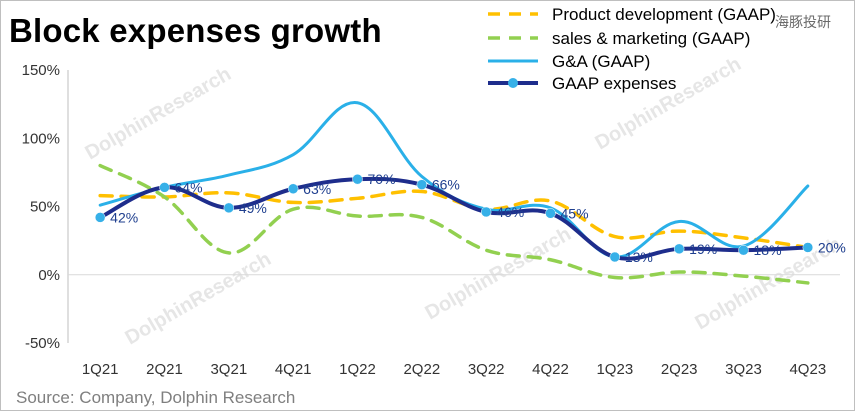 Image resolution: width=855 pixels, height=411 pixels. Describe the element at coordinates (228, 369) in the screenshot. I see `x-tick-label: 3Q21` at that location.